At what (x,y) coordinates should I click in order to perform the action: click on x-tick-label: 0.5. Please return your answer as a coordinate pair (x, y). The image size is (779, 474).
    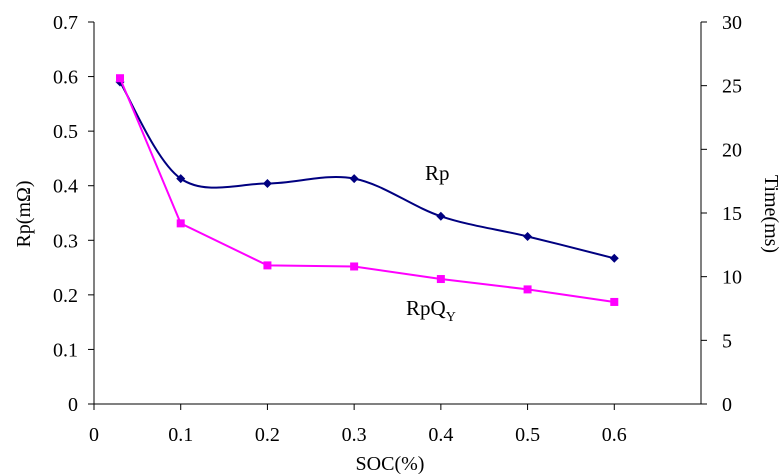
    Looking at the image, I should click on (527, 435).